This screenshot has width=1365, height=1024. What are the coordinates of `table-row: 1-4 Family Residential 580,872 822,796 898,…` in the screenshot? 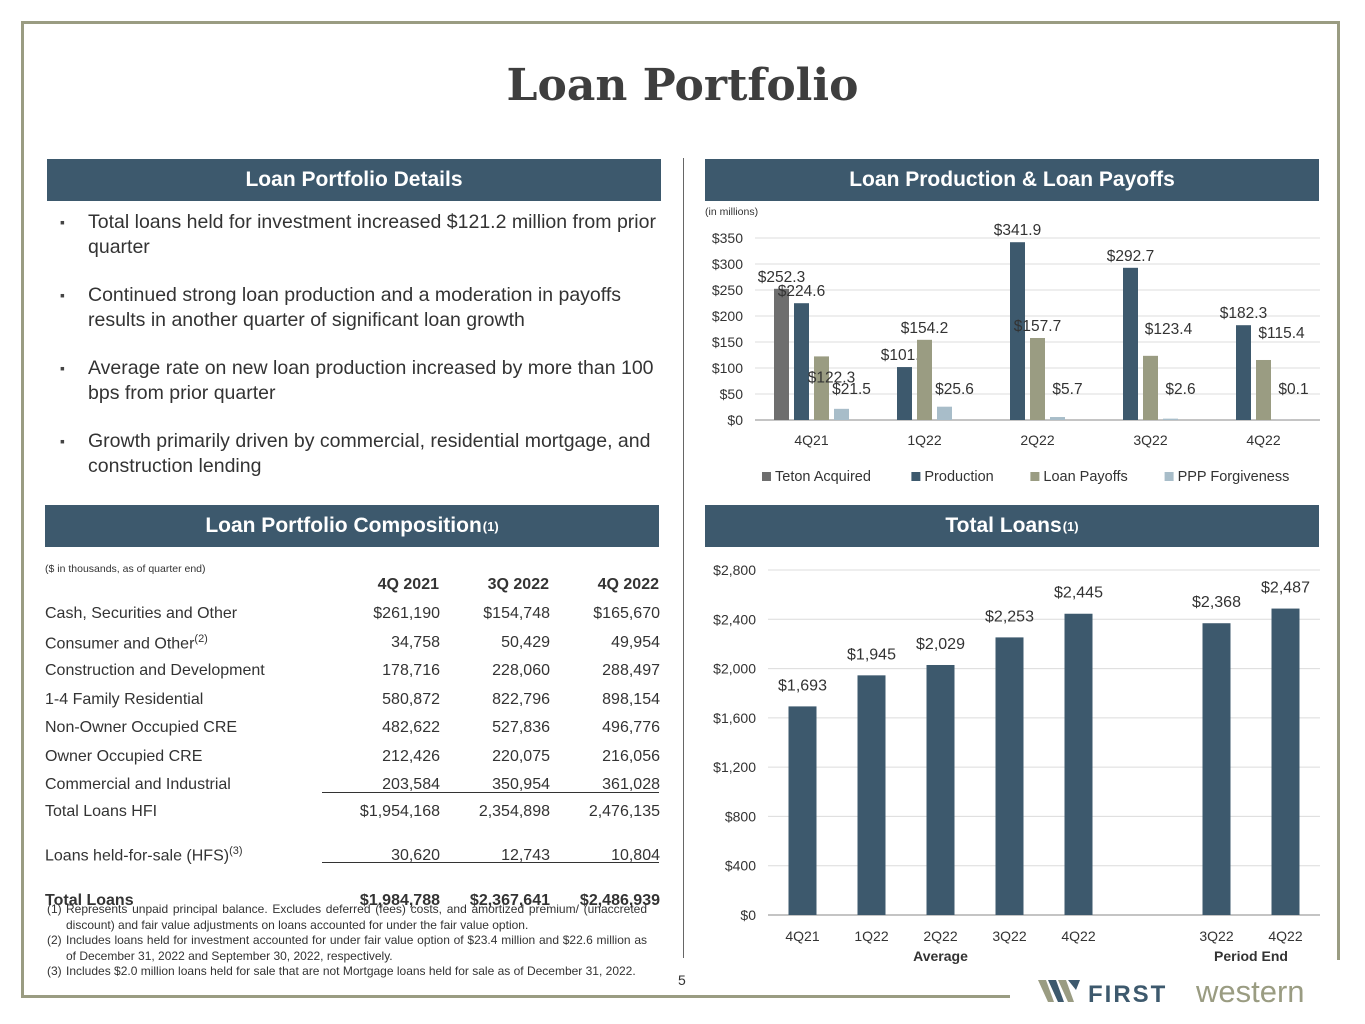 It's located at (352, 700).